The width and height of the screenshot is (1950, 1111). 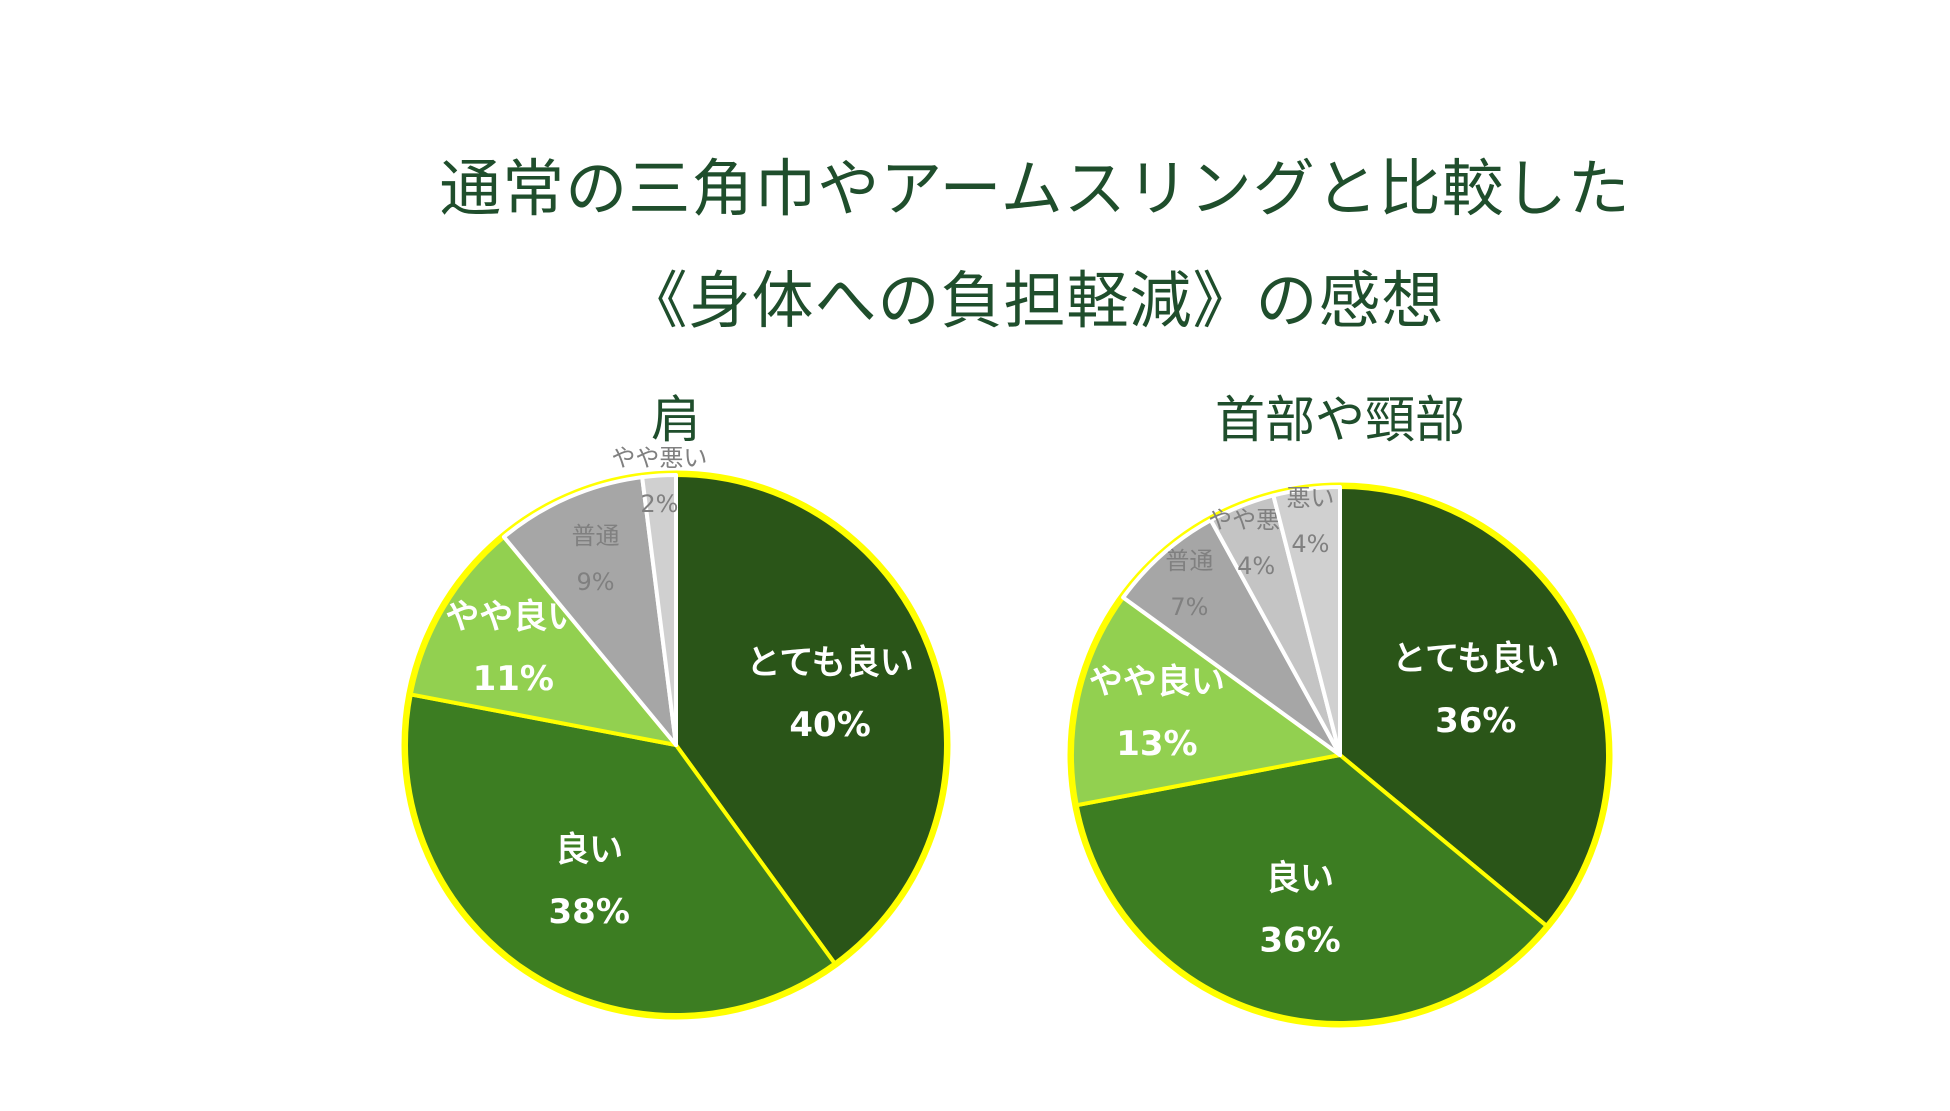 What do you see at coordinates (1340, 420) in the screenshot?
I see `chart-title: 首部や頸部` at bounding box center [1340, 420].